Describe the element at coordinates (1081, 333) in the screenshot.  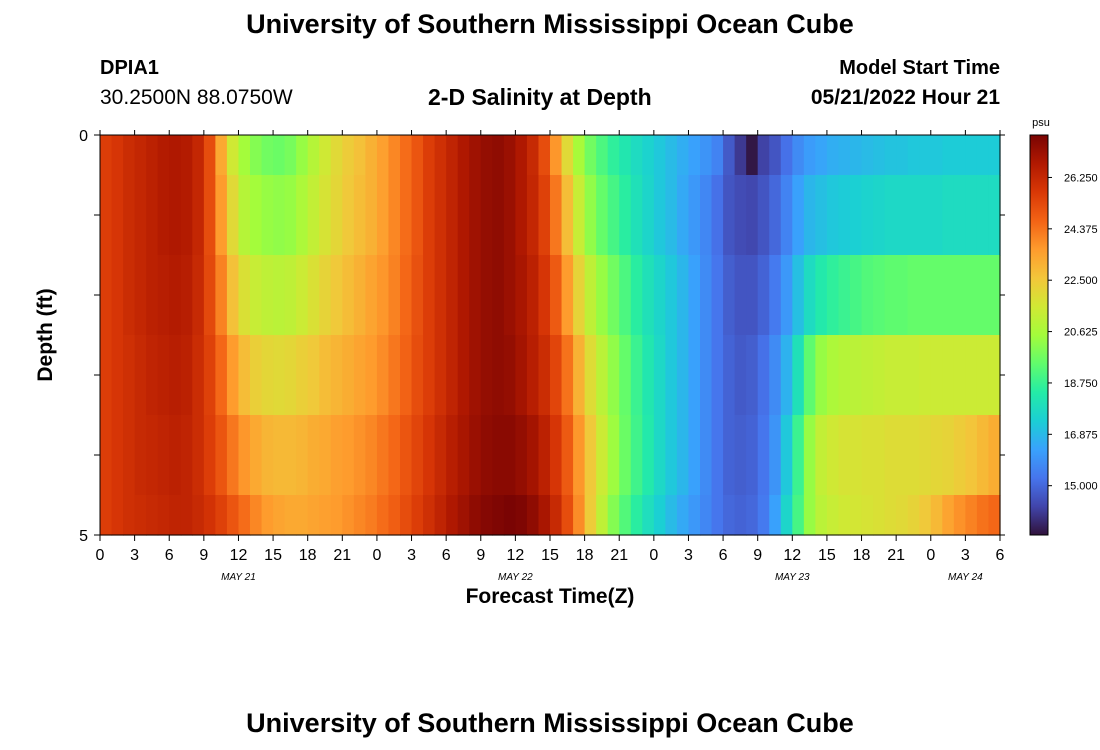
I see `colorbar-tick-label: 20.625` at that location.